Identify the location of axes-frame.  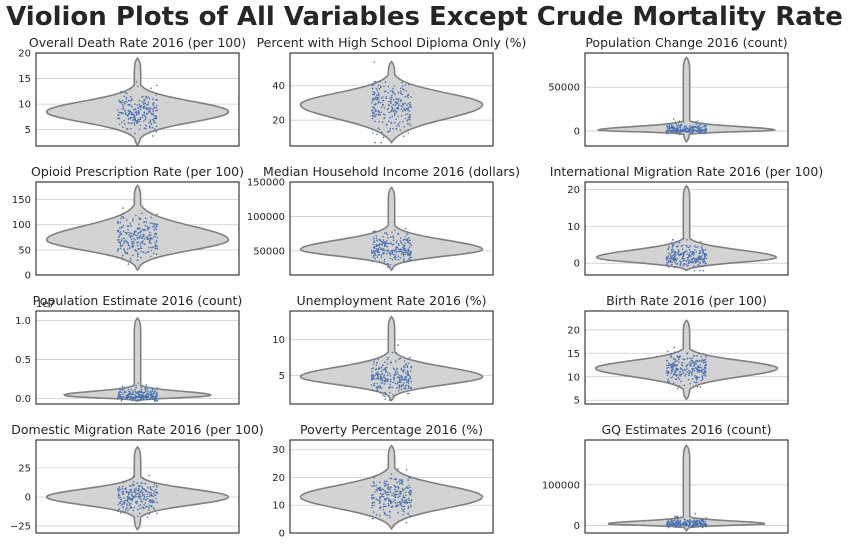
(391, 357).